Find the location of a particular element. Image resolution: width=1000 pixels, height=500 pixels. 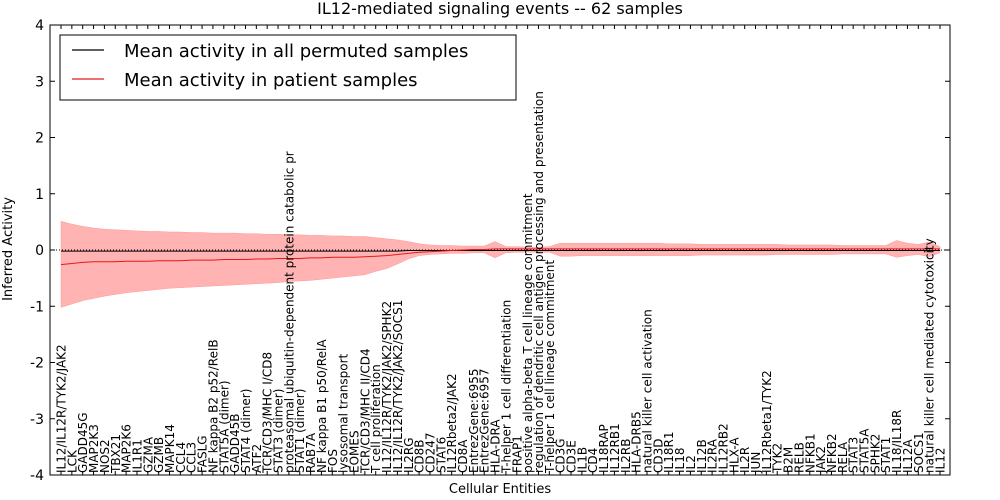

x-tick-label: GZMA is located at coordinates (148, 454).